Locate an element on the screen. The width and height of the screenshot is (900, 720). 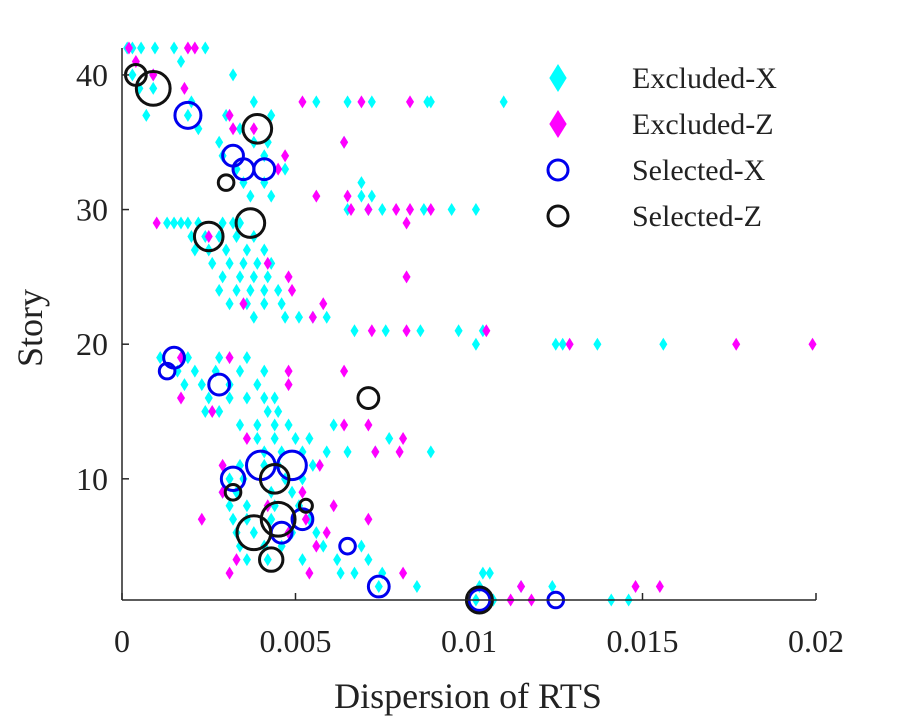
legend-label: Selected-Z is located at coordinates (697, 216).